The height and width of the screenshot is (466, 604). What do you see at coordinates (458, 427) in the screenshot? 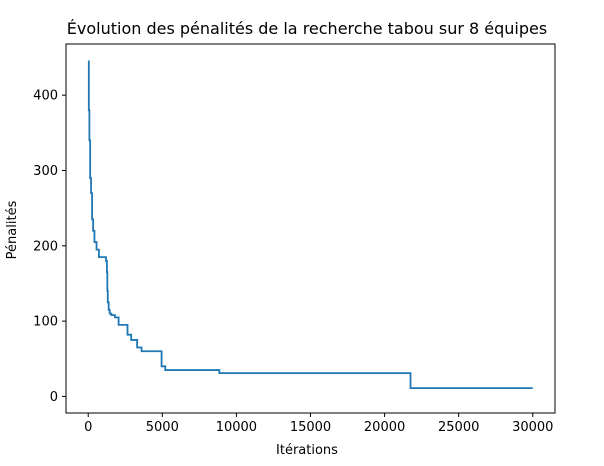
I see `x-tick-label: 25000` at bounding box center [458, 427].